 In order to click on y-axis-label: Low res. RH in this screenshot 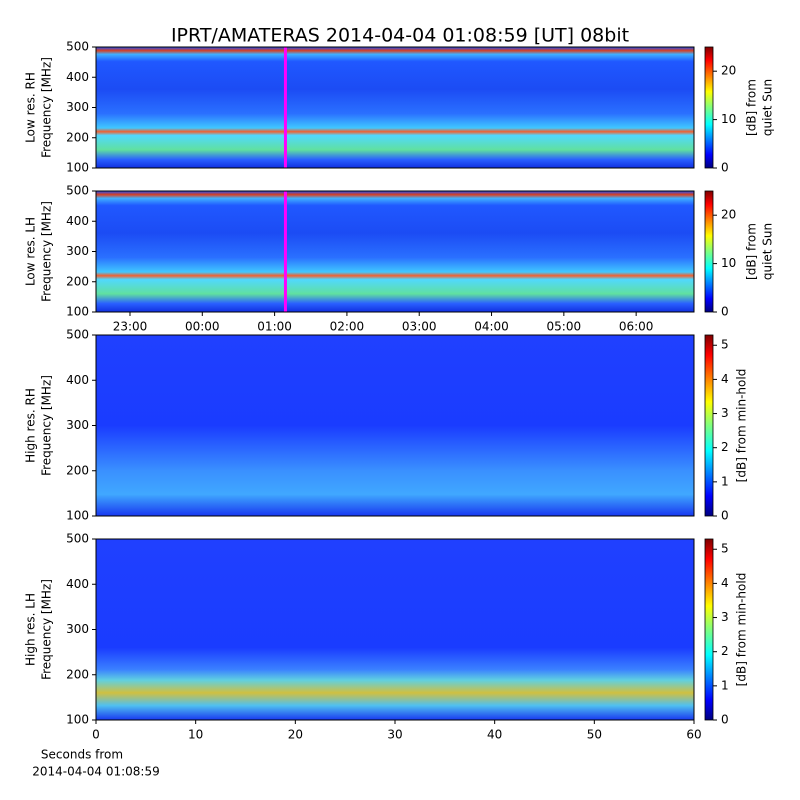, I will do `click(31, 107)`.